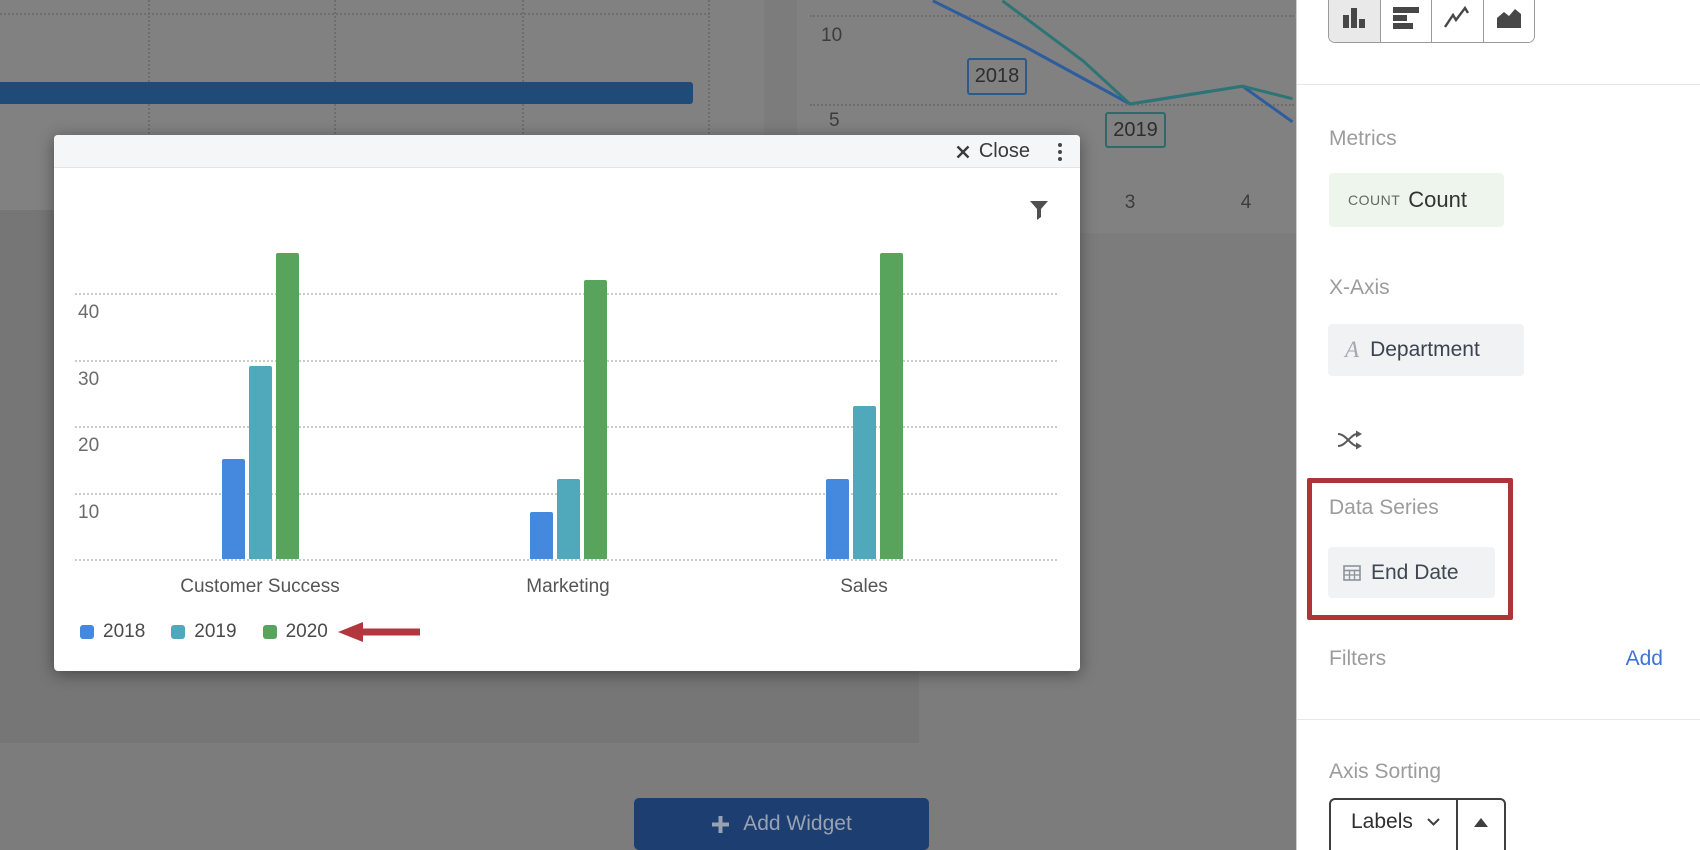 The height and width of the screenshot is (850, 1700). What do you see at coordinates (567, 151) in the screenshot?
I see `modal-header` at bounding box center [567, 151].